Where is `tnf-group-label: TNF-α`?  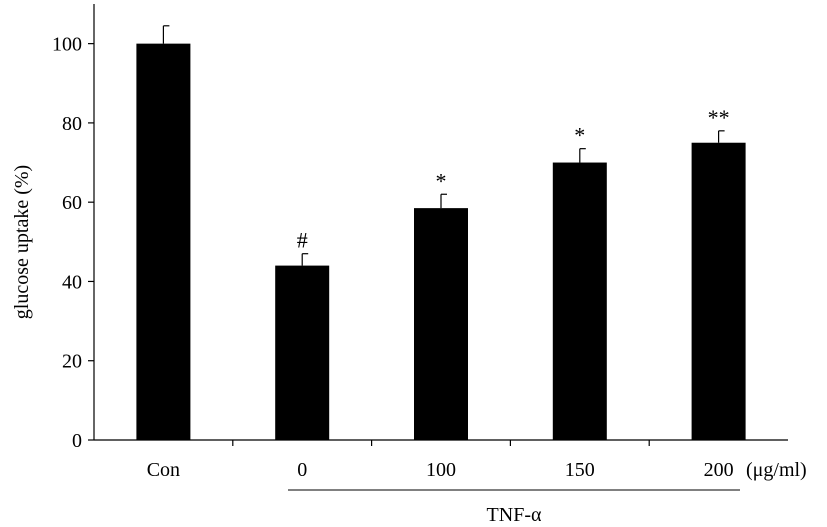
tnf-group-label: TNF-α is located at coordinates (514, 515).